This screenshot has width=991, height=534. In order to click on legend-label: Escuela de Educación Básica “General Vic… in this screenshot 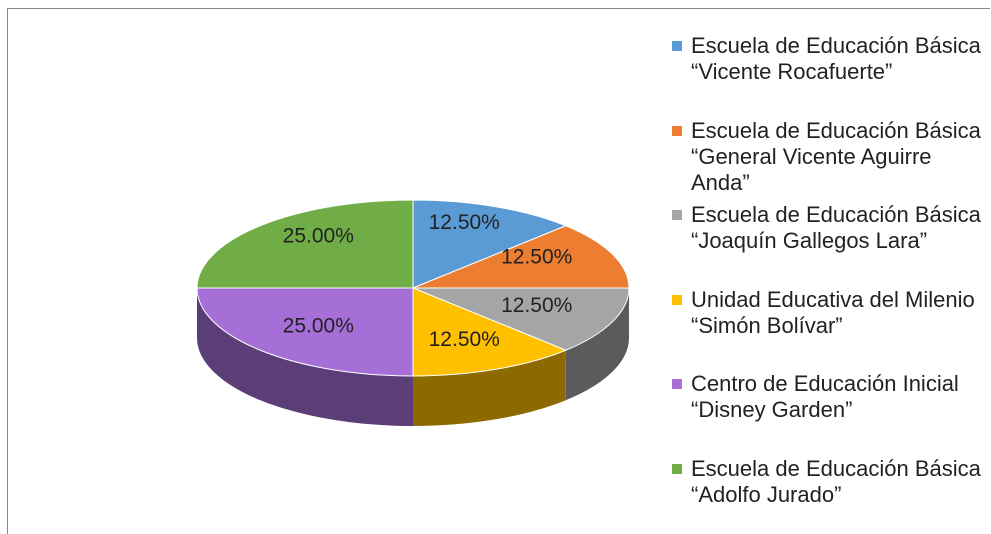, I will do `click(836, 156)`.